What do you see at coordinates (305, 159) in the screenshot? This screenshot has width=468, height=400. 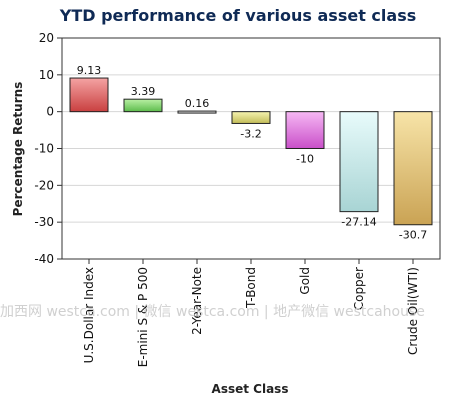 I see `data-label: -10` at bounding box center [305, 159].